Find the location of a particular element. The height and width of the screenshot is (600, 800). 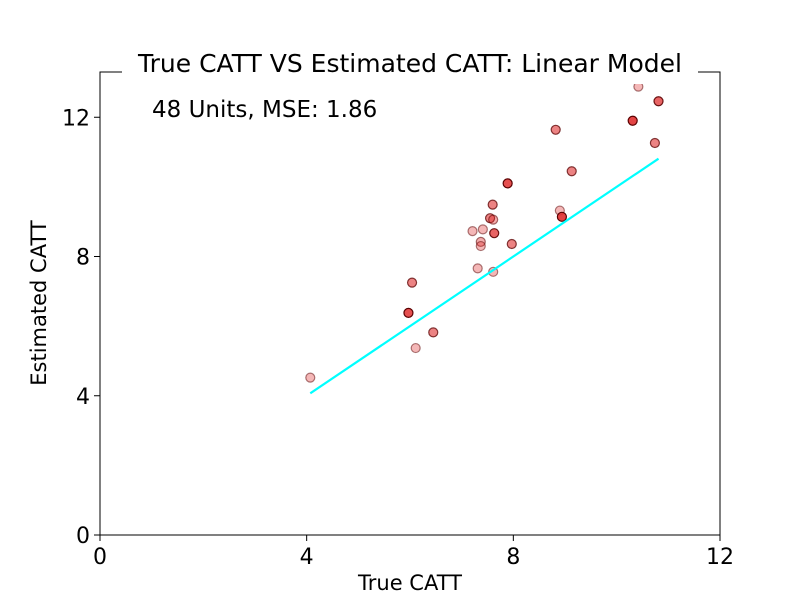

y-axis-label: Estimated CATT is located at coordinates (39, 303).